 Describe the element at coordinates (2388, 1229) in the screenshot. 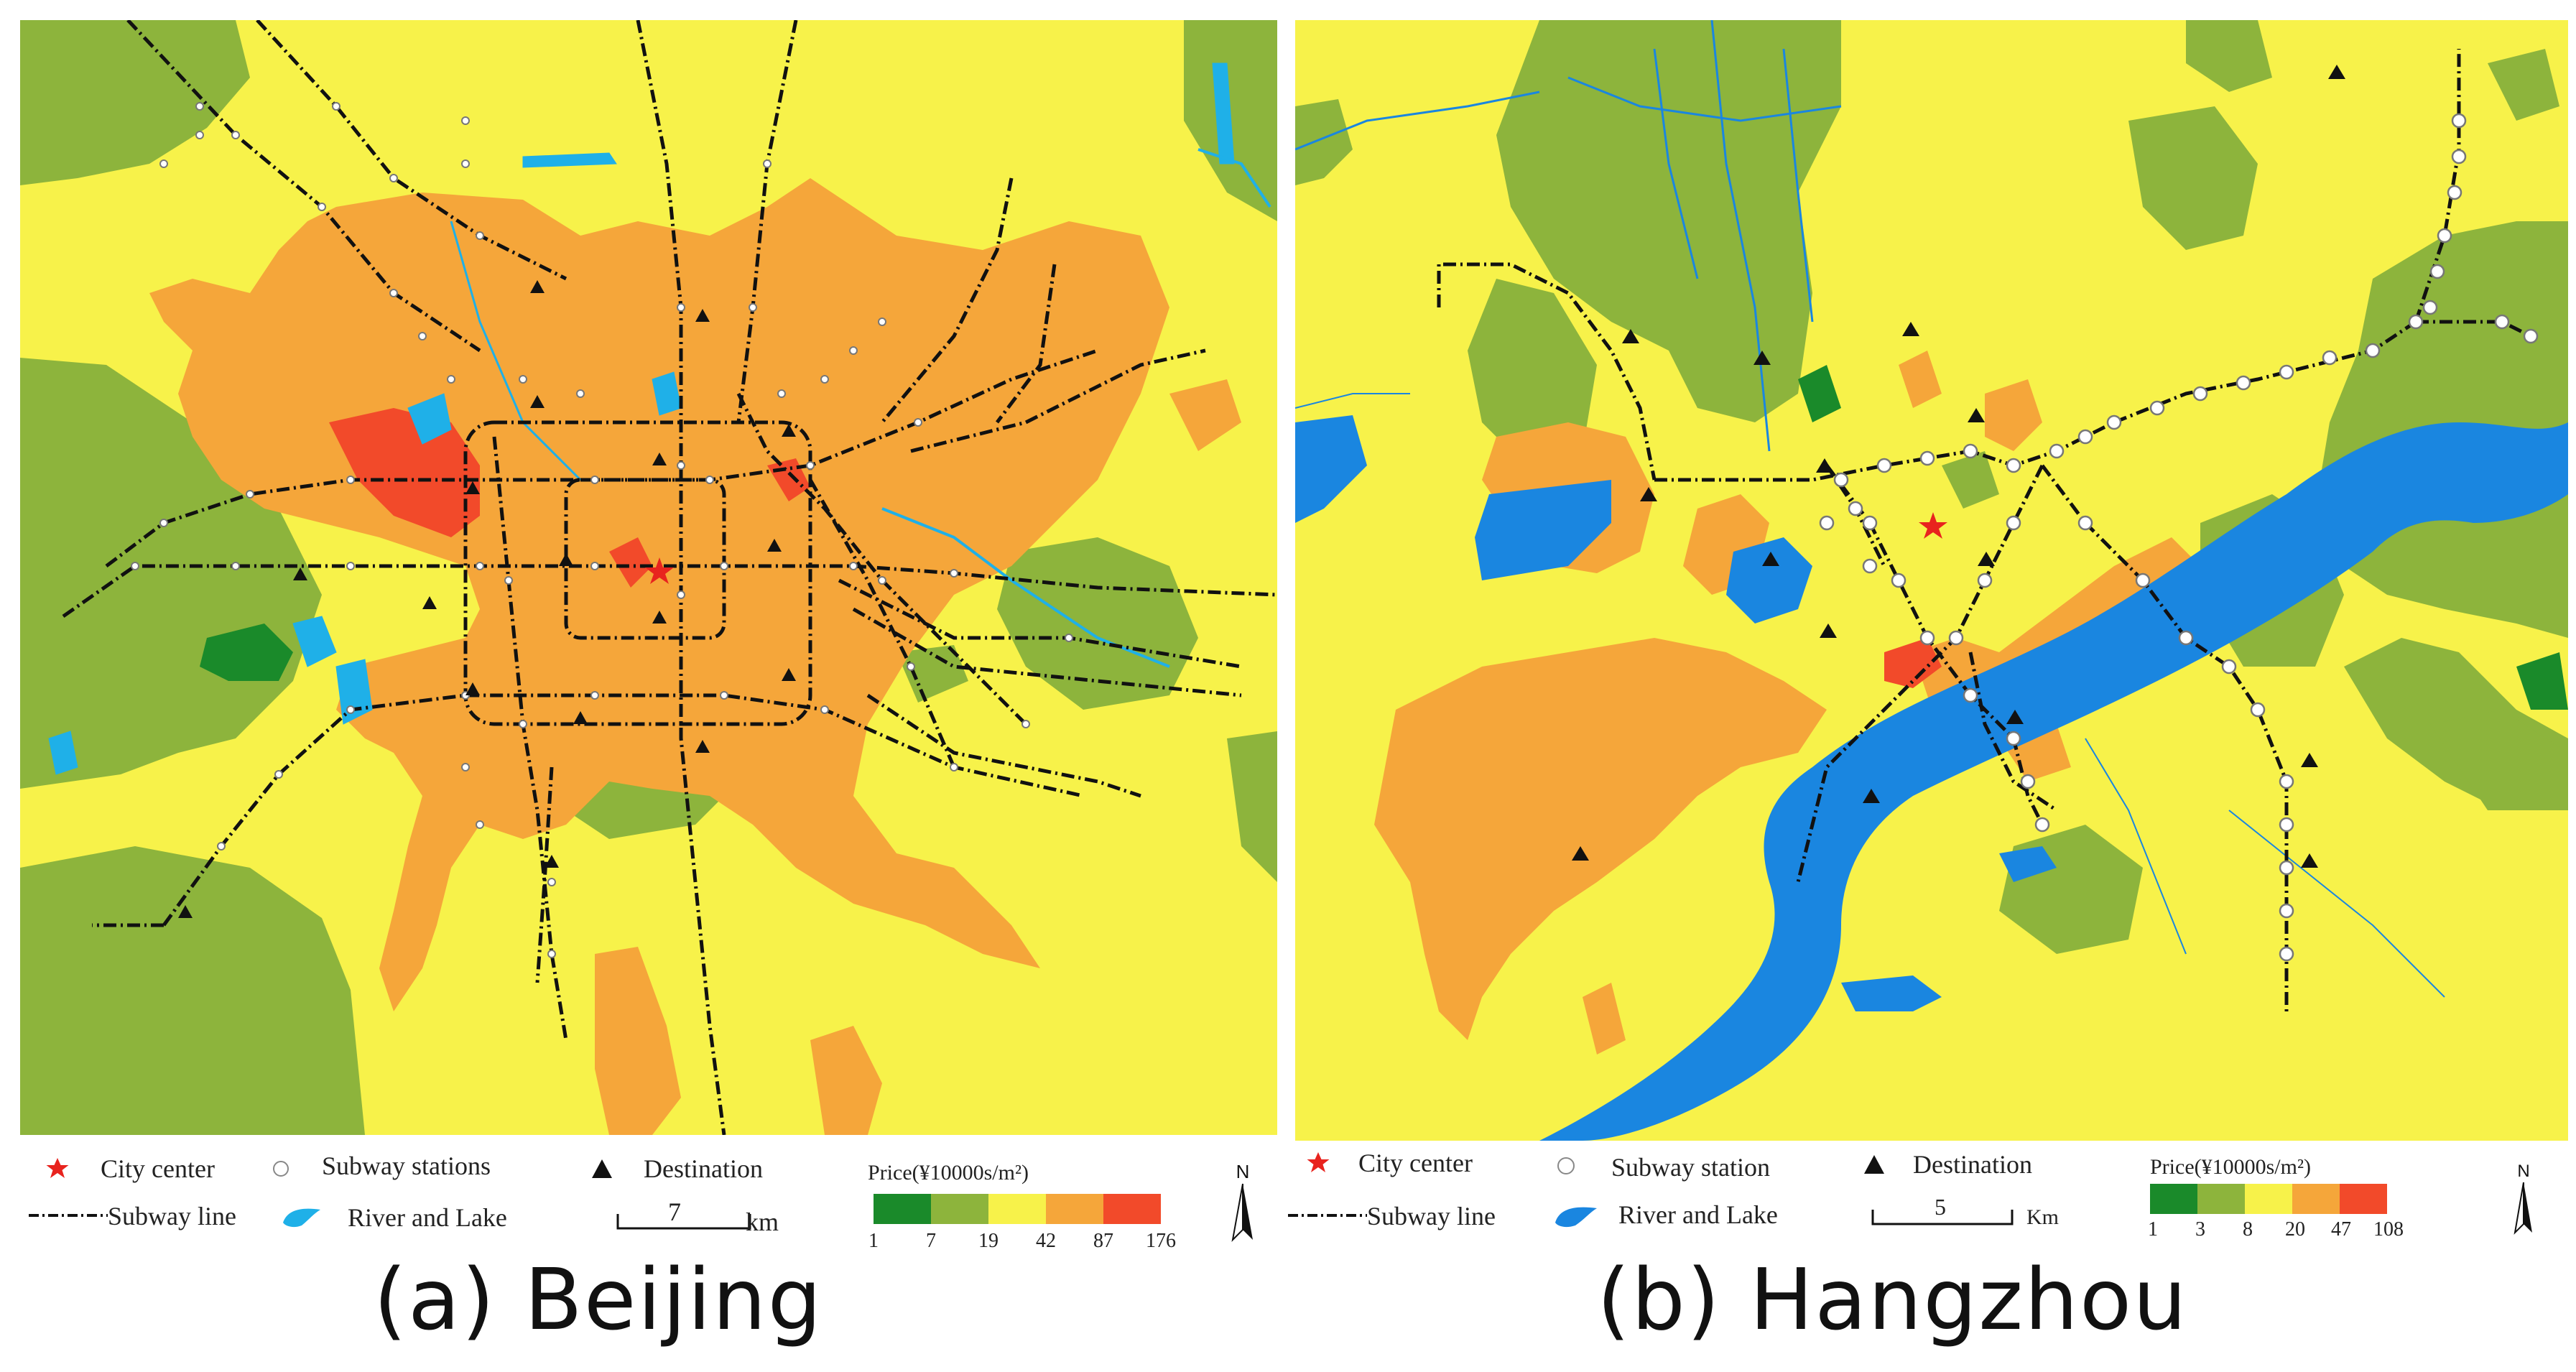

I see `price-tick: 108` at that location.